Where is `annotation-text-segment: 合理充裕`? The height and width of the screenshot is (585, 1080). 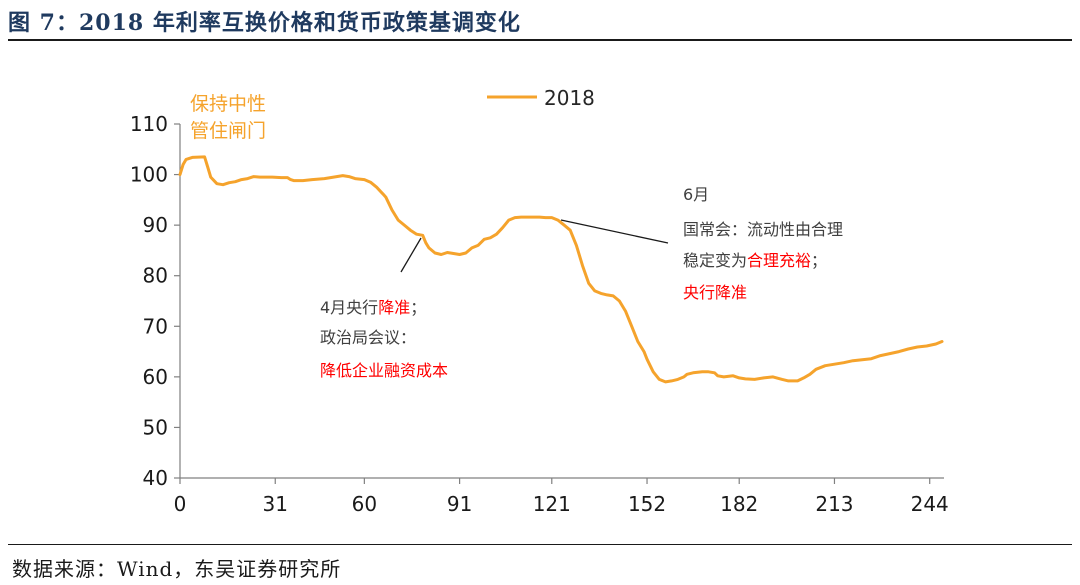
annotation-text-segment: 合理充裕 is located at coordinates (779, 260).